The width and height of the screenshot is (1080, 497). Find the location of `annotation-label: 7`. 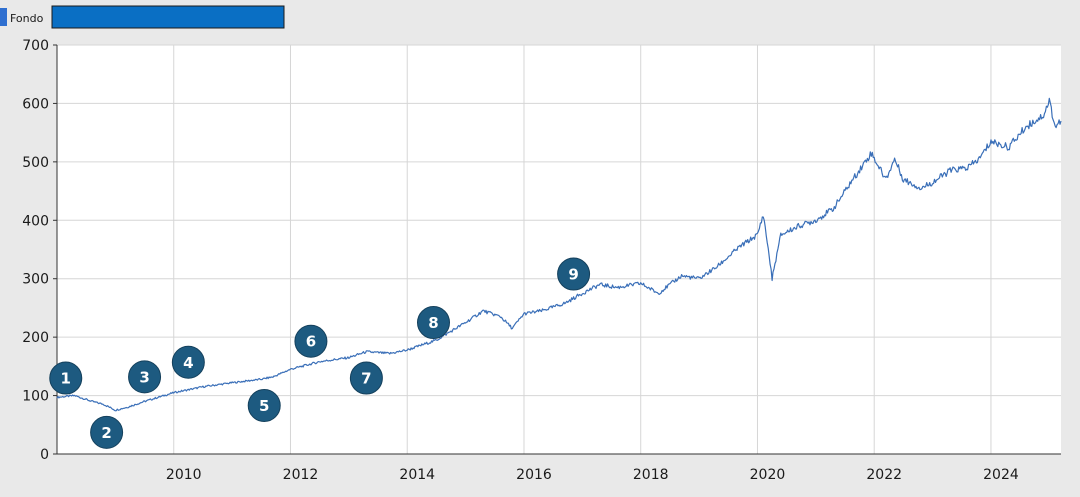

annotation-label: 7 is located at coordinates (366, 379).